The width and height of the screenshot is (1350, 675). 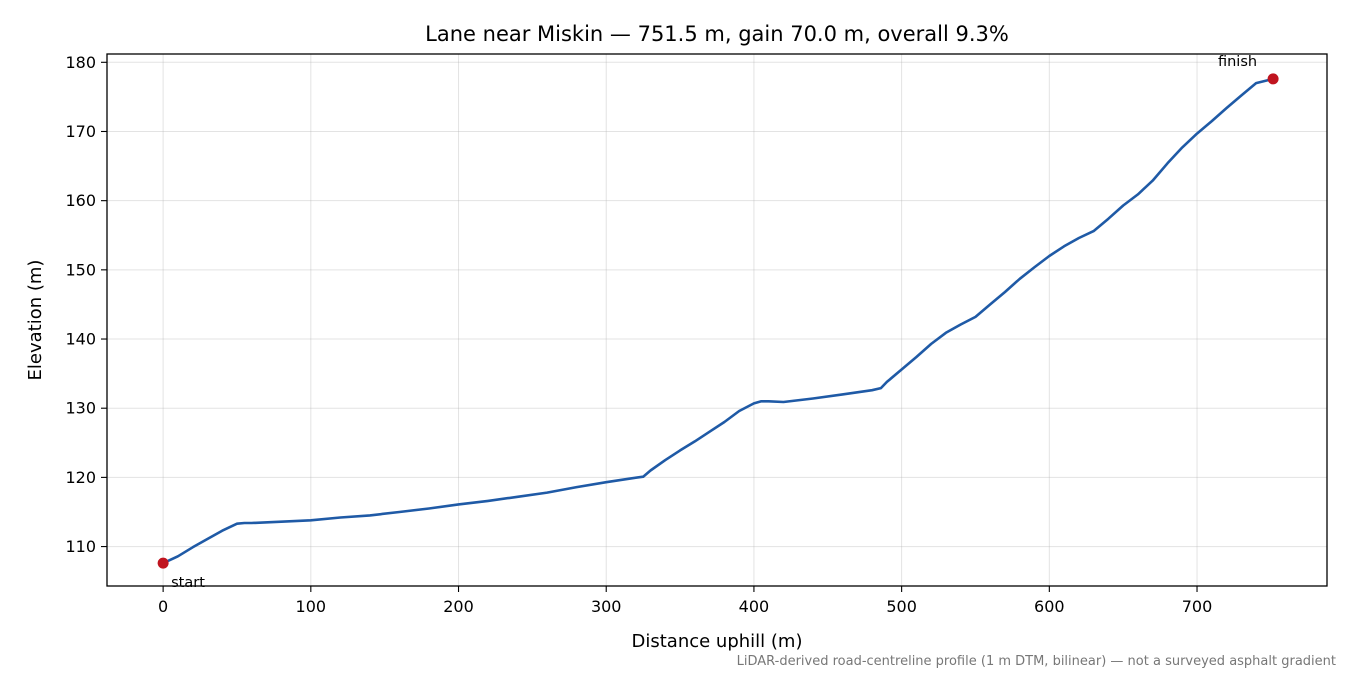 What do you see at coordinates (311, 606) in the screenshot?
I see `x-tick-label: 100` at bounding box center [311, 606].